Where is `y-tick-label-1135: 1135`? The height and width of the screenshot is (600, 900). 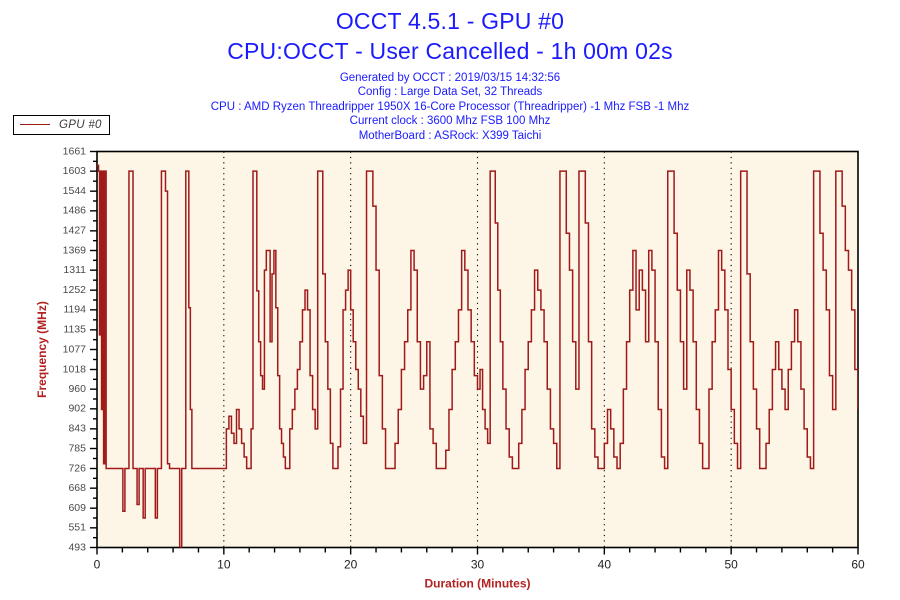
y-tick-label-1135: 1135 is located at coordinates (74, 330).